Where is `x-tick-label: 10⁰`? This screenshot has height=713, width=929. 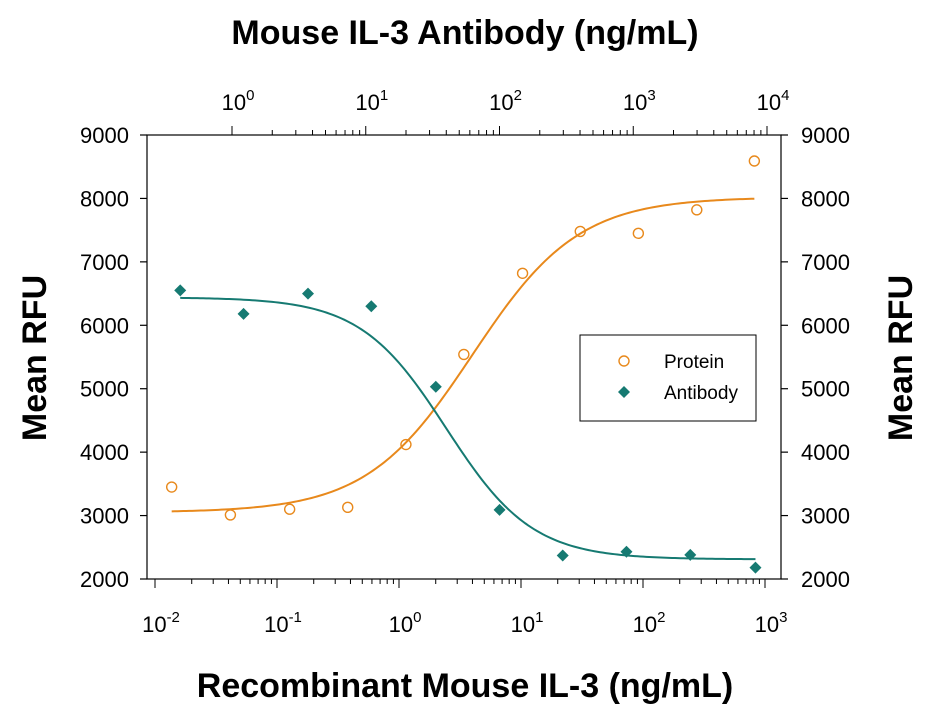 x-tick-label: 10⁰ is located at coordinates (405, 623).